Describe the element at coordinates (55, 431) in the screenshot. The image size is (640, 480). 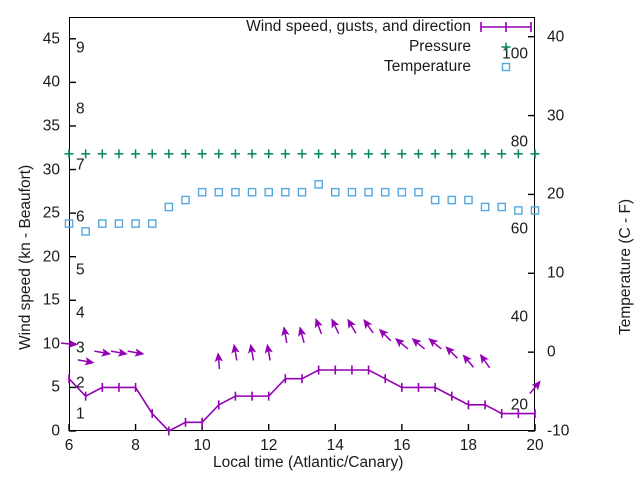
I see `y-tick-label: 0` at that location.